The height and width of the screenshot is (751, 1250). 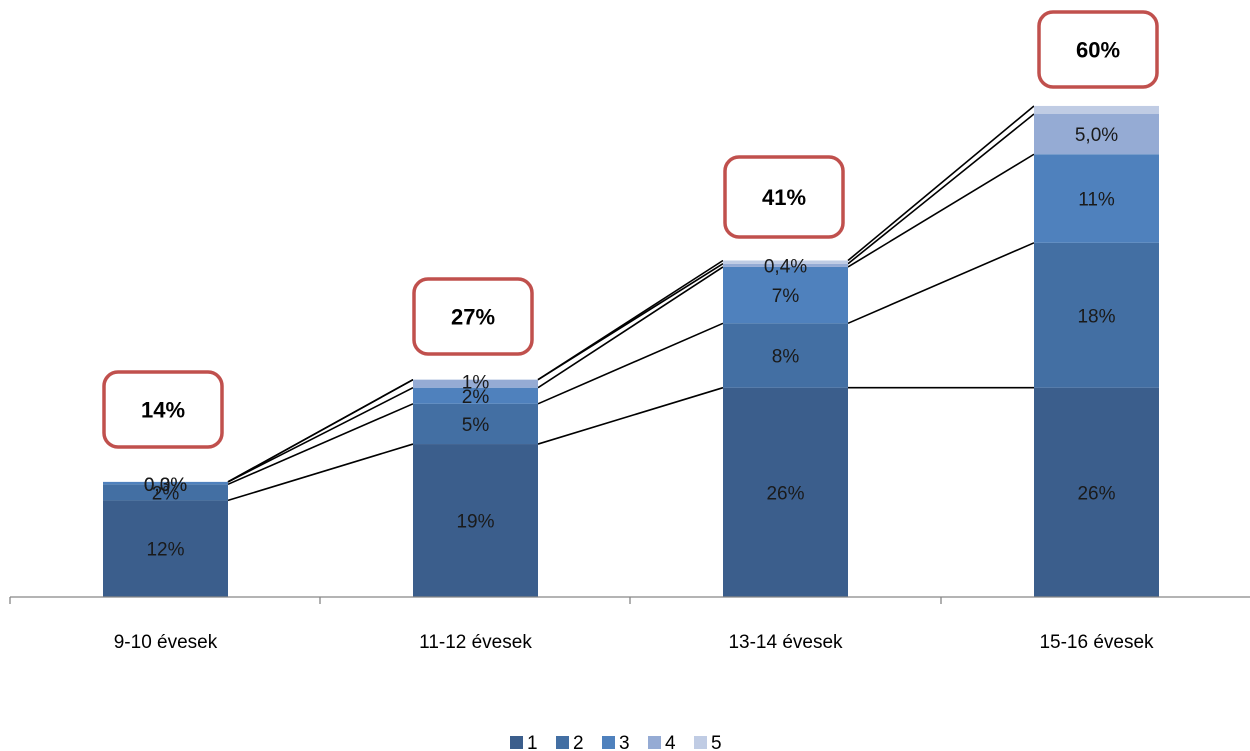 I want to click on legend-label-2: 2, so click(x=578, y=742).